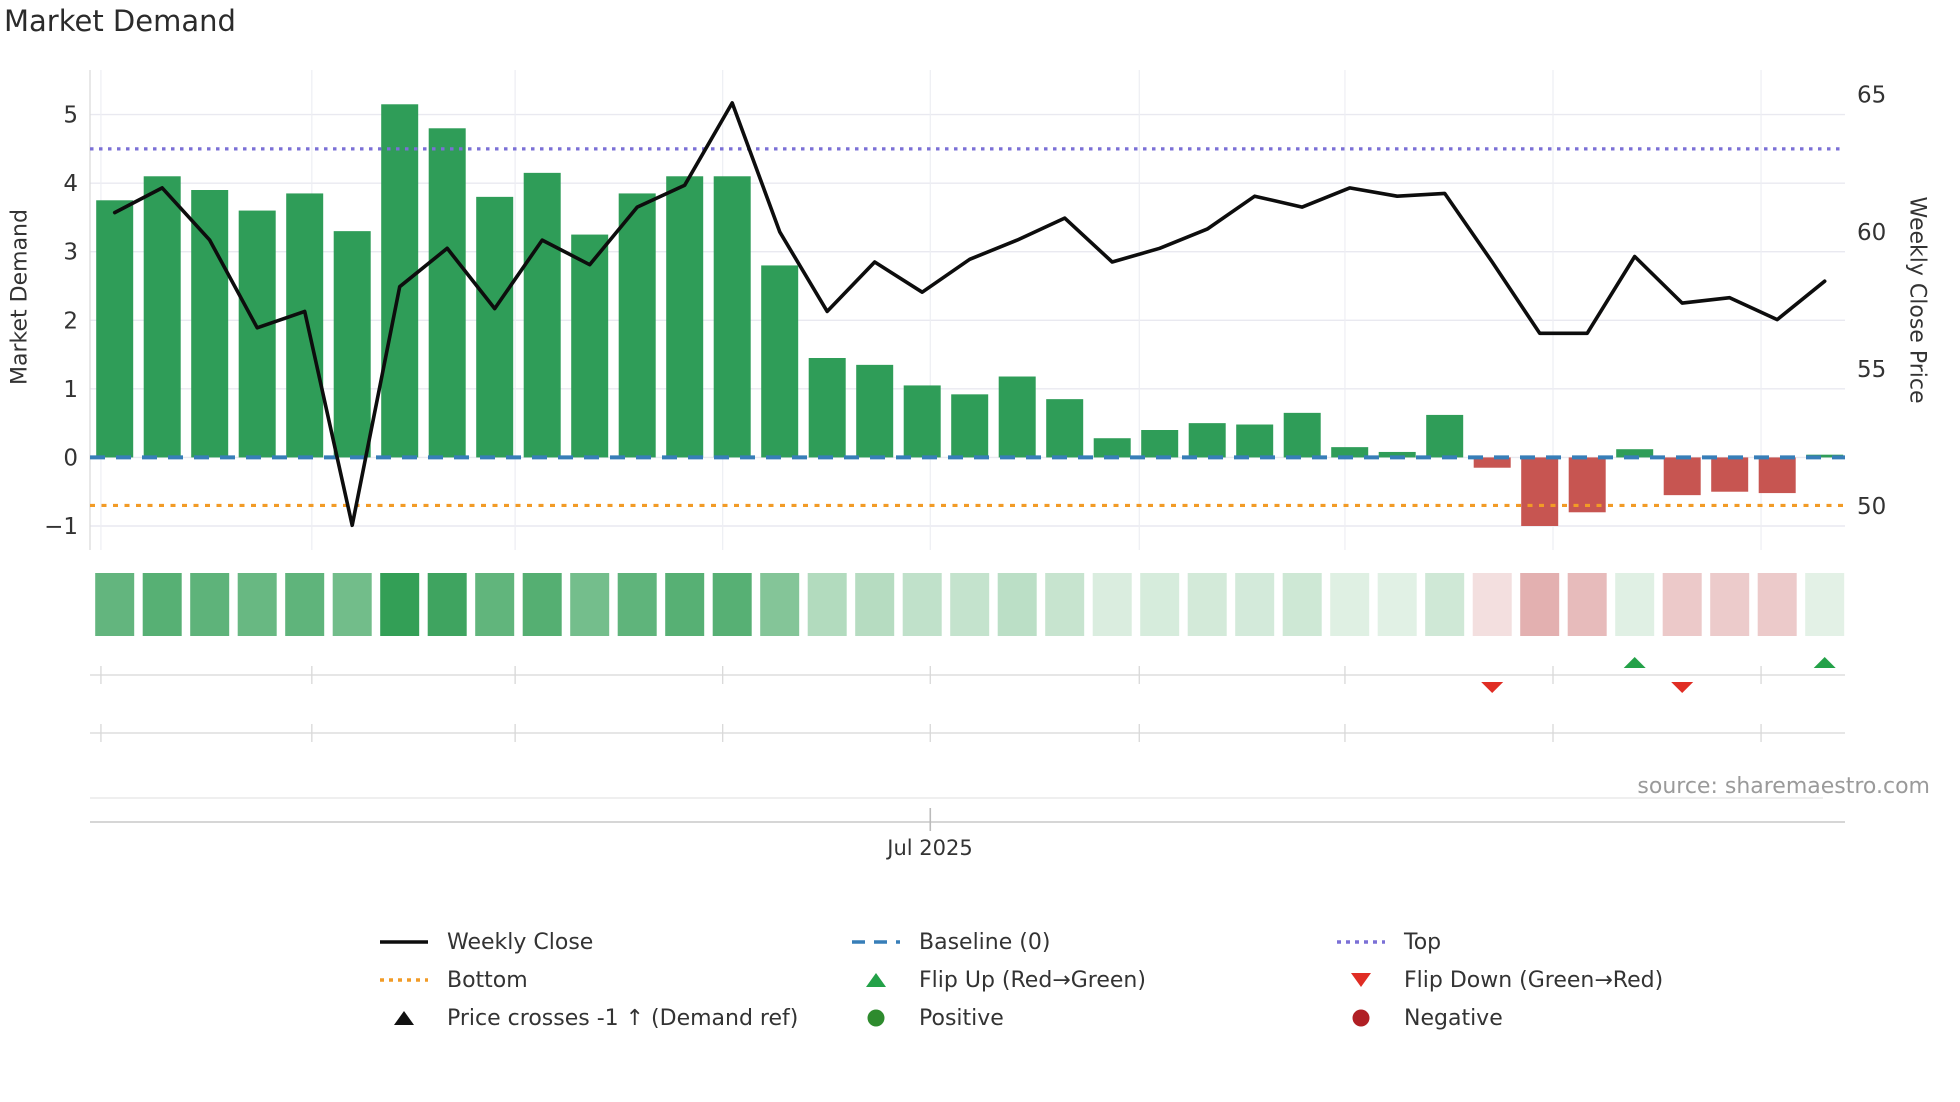 The height and width of the screenshot is (1102, 1960). What do you see at coordinates (453, 980) in the screenshot?
I see `legend-item: Bottom` at bounding box center [453, 980].